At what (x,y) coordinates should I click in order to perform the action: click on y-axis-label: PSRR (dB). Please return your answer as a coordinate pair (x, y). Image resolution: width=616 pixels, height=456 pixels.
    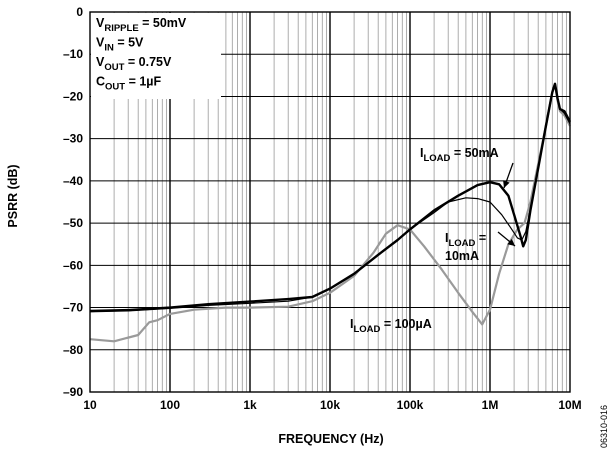
    Looking at the image, I should click on (13, 195).